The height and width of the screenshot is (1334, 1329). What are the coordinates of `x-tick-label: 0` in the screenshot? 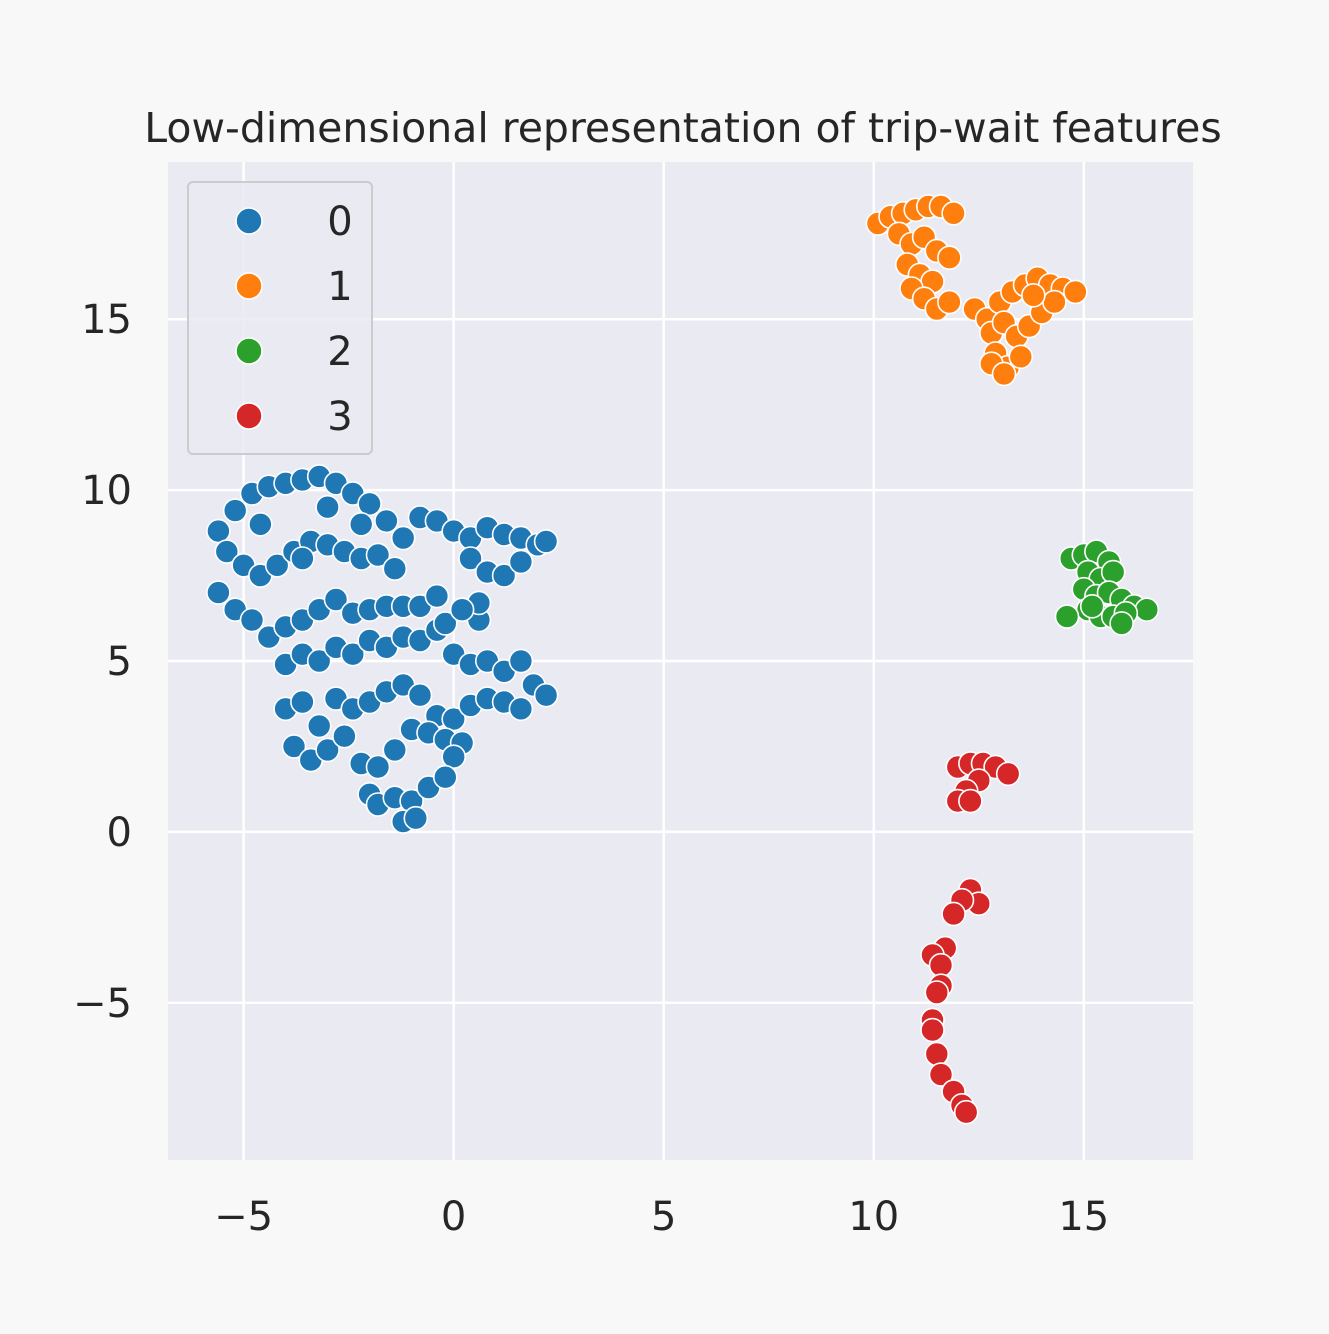 It's located at (453, 1217).